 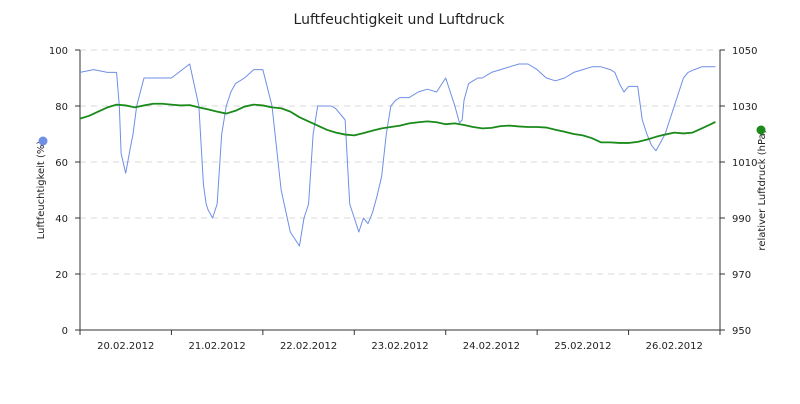 I want to click on x-tick-label: 23.02.2012, so click(x=399, y=346).